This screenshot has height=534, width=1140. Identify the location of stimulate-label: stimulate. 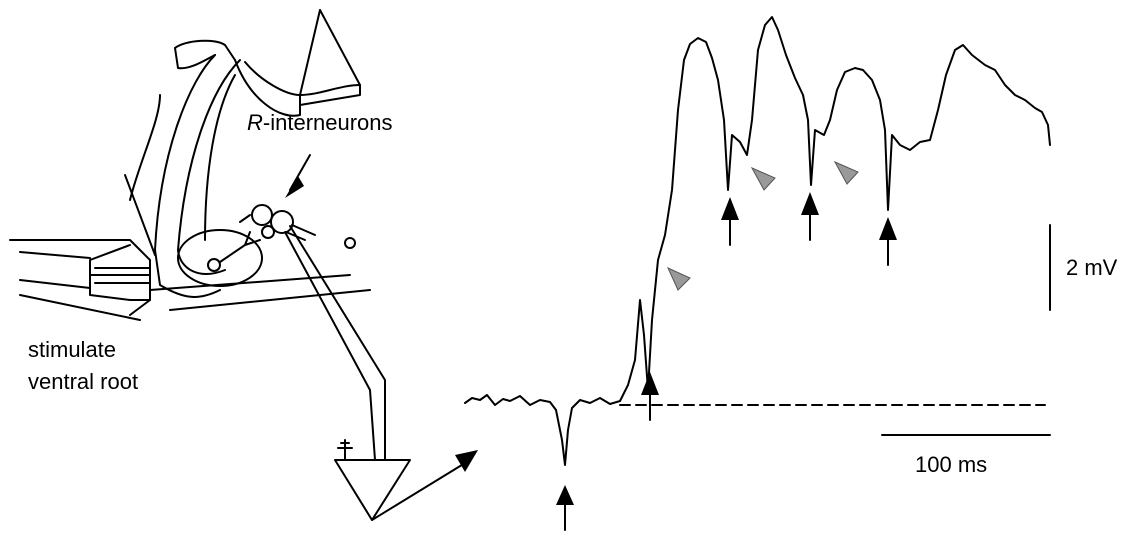
(72, 349).